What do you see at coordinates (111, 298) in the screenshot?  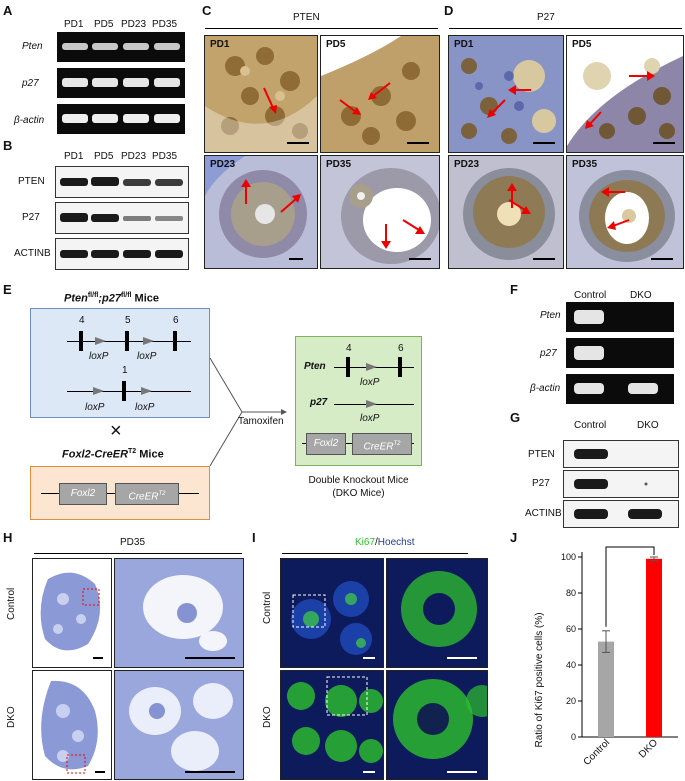 I see `mouse1-title: Ptenfl/fl;p27fl/fl Mice` at bounding box center [111, 298].